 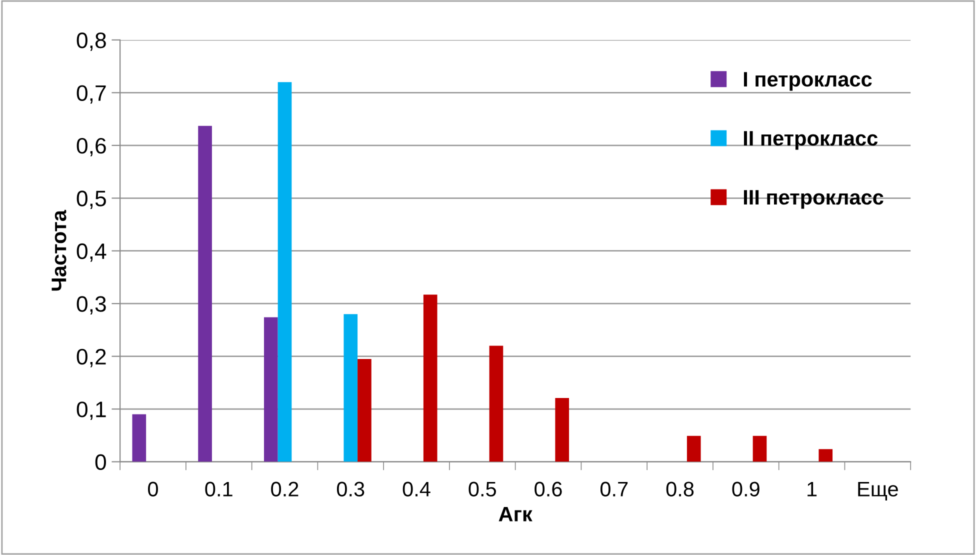 I want to click on y-tick-label: 0,2, so click(x=91, y=358).